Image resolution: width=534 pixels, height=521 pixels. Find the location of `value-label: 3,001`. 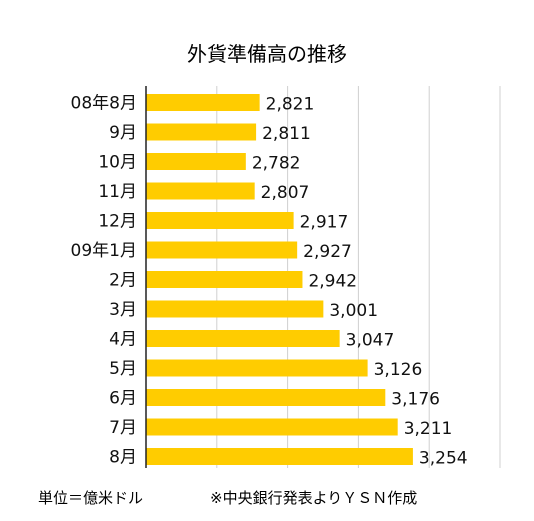

value-label: 3,001 is located at coordinates (353, 311).